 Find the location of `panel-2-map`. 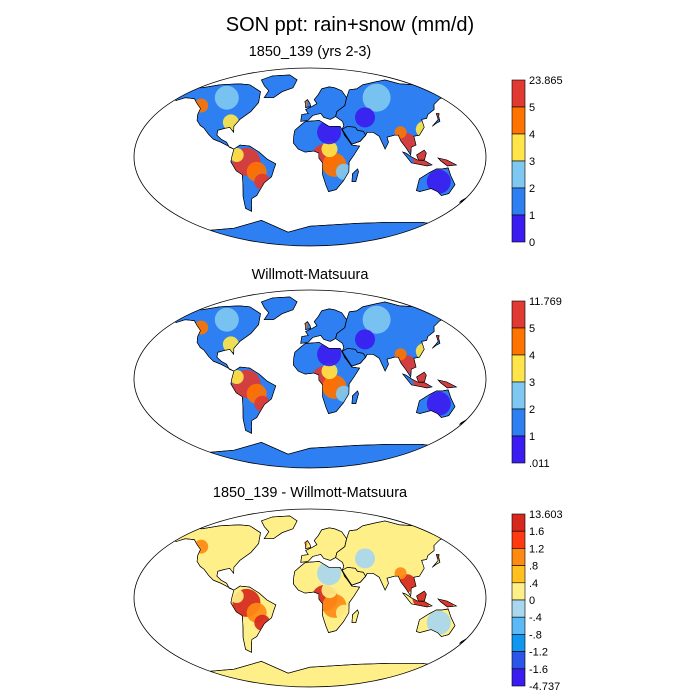

panel-2-map is located at coordinates (310, 379).